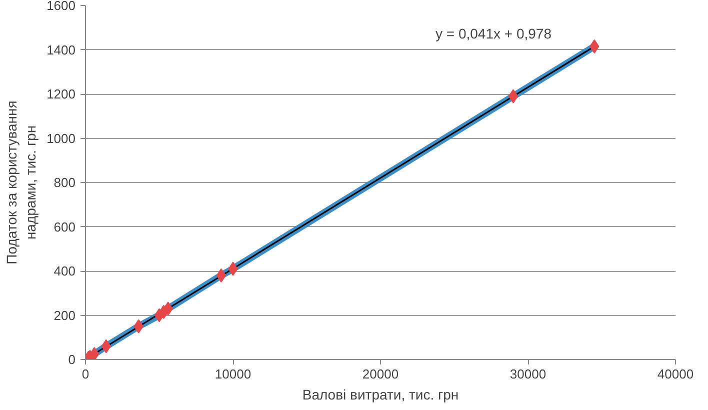 This screenshot has height=410, width=708. What do you see at coordinates (65, 182) in the screenshot?
I see `y-tick-label: 800` at bounding box center [65, 182].